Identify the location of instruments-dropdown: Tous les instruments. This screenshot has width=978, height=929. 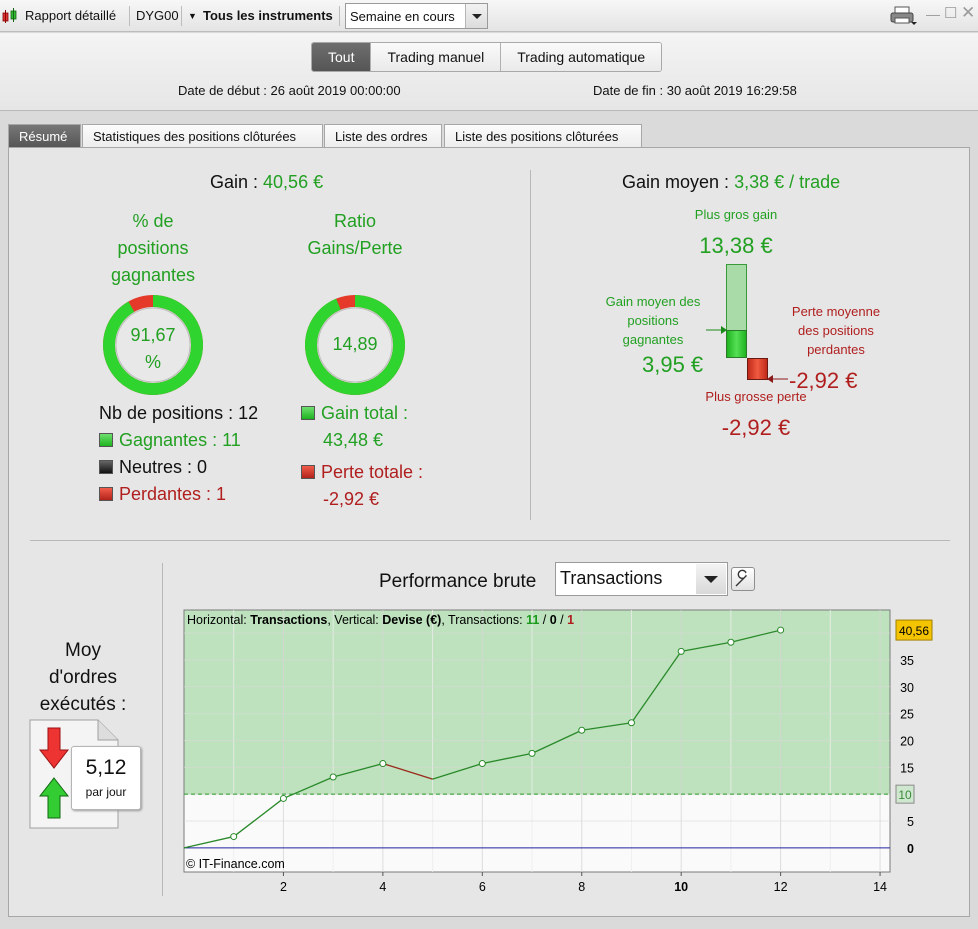
(268, 15).